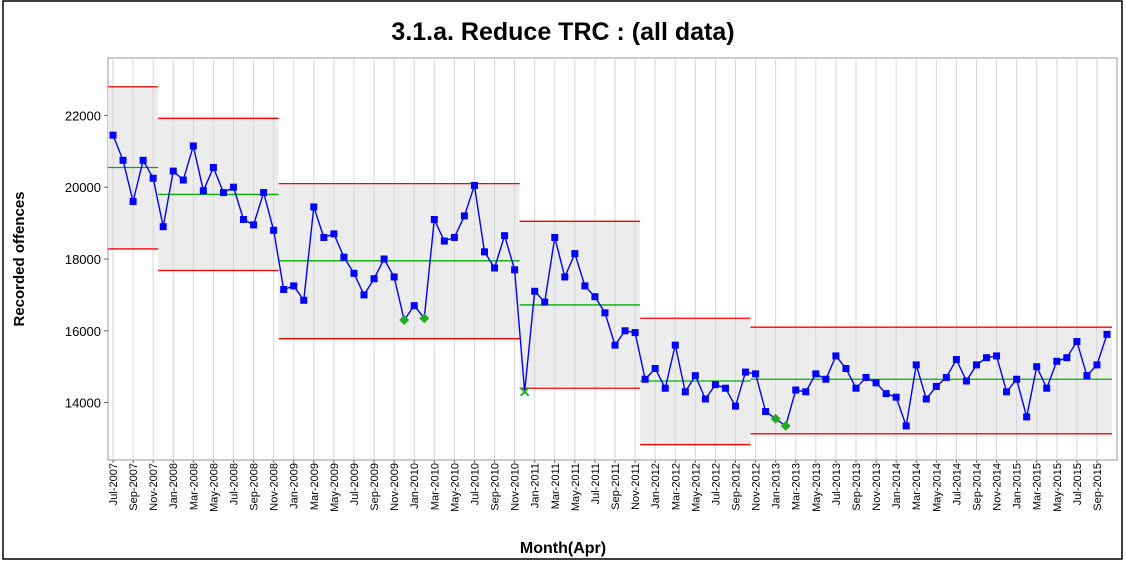 Image resolution: width=1126 pixels, height=561 pixels. I want to click on y-tick-label: 18000, so click(83, 259).